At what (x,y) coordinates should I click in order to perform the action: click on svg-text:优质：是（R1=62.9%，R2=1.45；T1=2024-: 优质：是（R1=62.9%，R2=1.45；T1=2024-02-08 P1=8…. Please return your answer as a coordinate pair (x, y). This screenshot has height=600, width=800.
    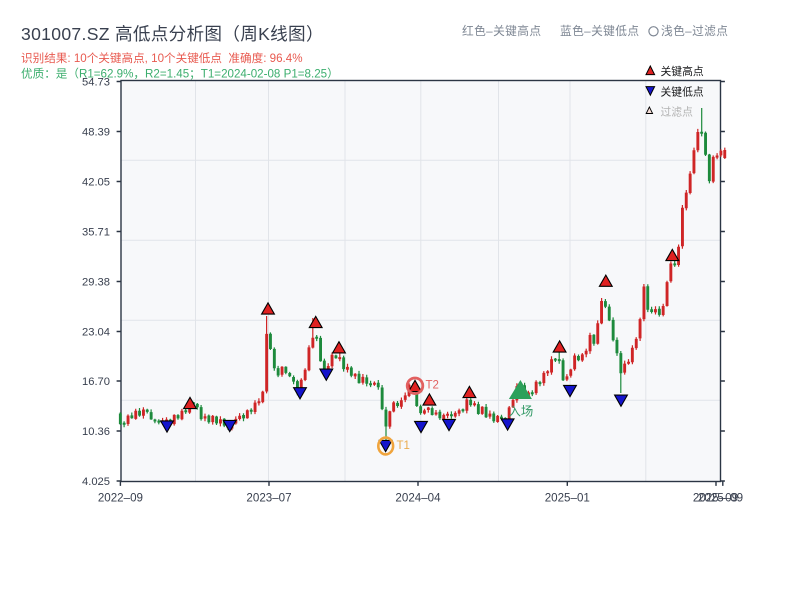
    Looking at the image, I should click on (180, 74).